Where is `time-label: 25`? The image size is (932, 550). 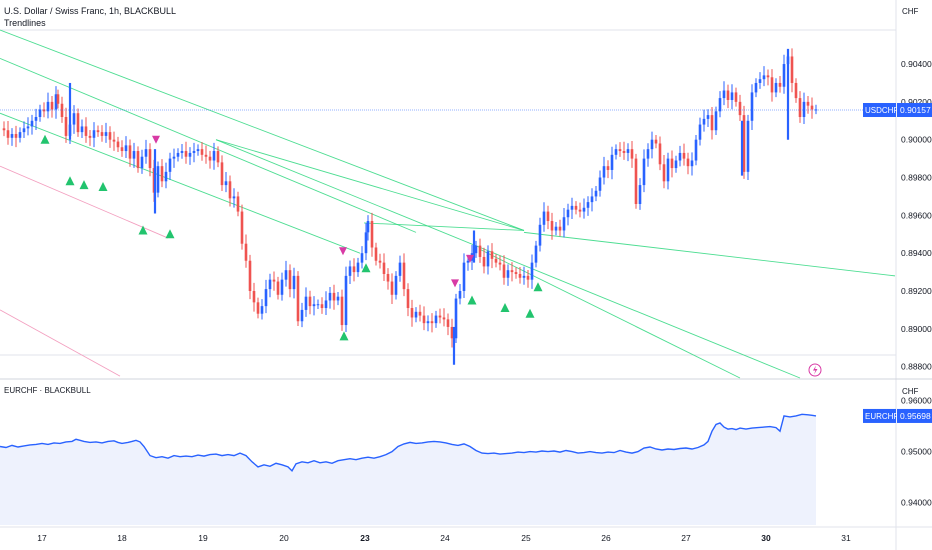 time-label: 25 is located at coordinates (526, 538).